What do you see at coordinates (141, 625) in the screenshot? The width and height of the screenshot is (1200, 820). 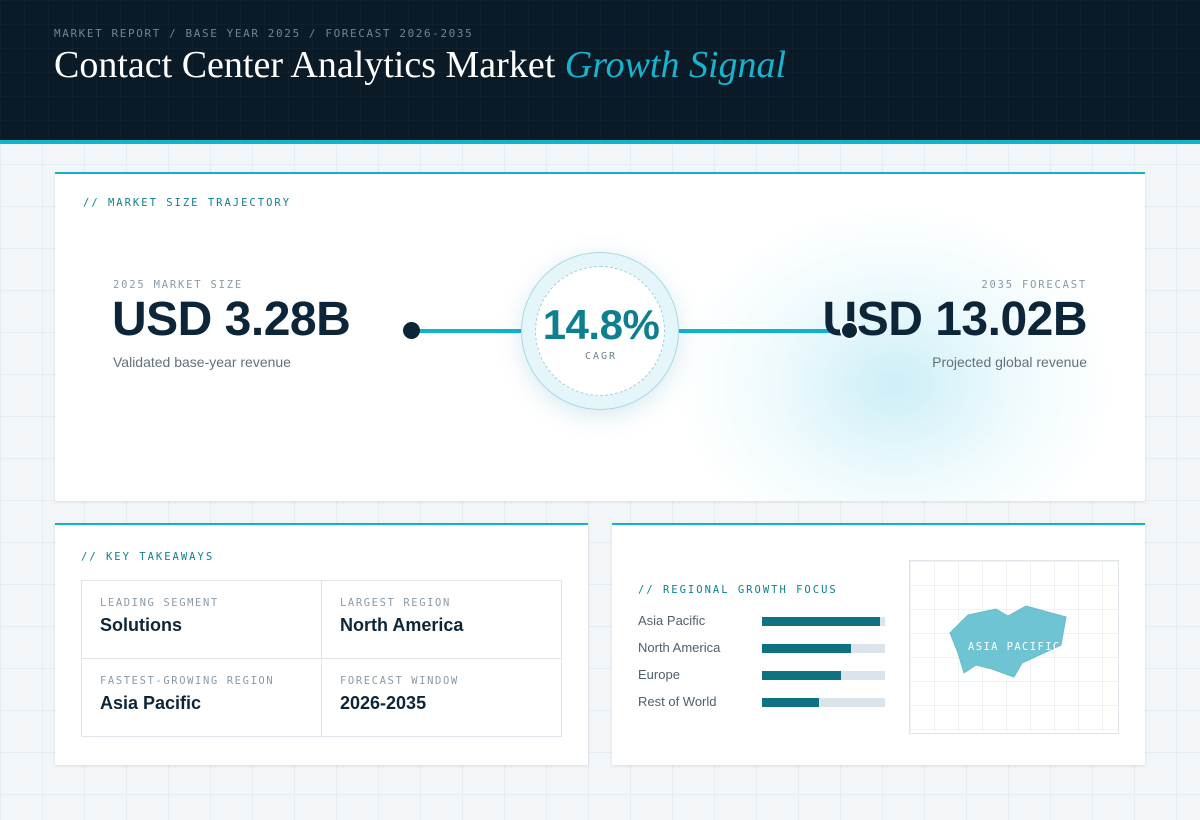 I see `takeaway-value: Solutions` at bounding box center [141, 625].